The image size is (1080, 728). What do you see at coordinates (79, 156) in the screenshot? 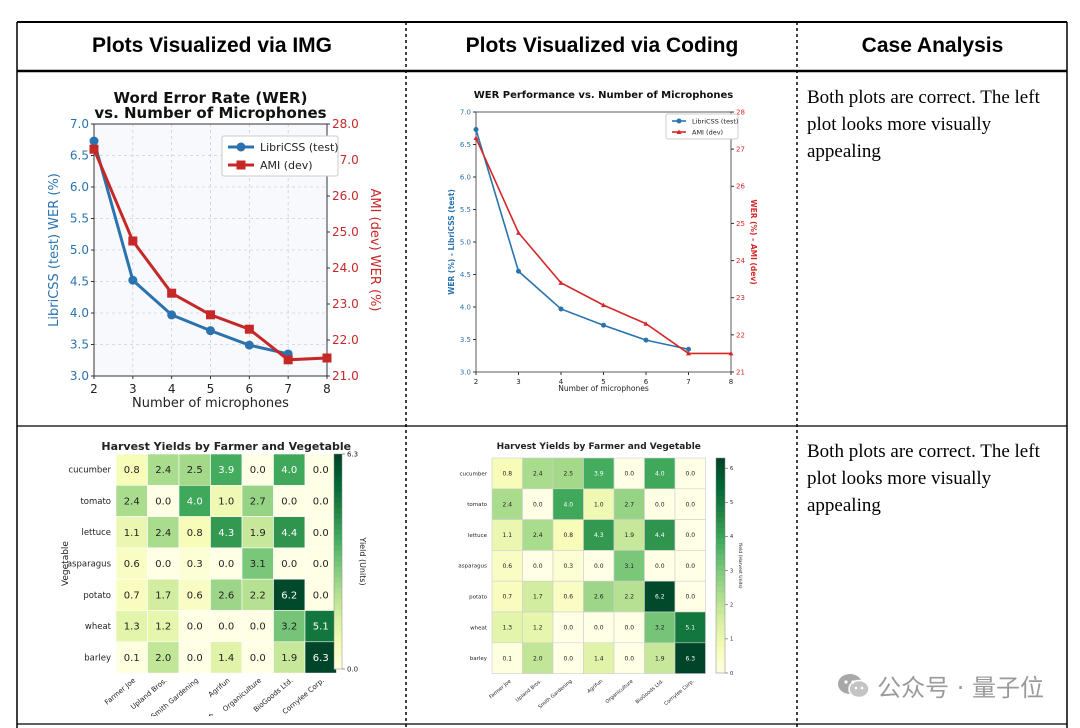
I see `y-tick-label: 6.5` at bounding box center [79, 156].